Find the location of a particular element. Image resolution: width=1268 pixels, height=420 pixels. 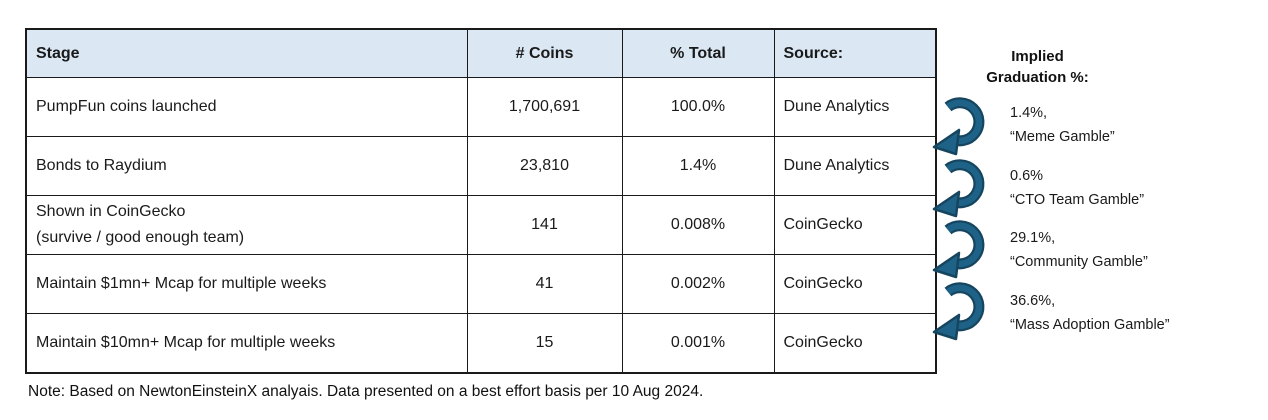

stage-cell: Maintain $10mn+ Mcap for multiple weeks is located at coordinates (246, 343).